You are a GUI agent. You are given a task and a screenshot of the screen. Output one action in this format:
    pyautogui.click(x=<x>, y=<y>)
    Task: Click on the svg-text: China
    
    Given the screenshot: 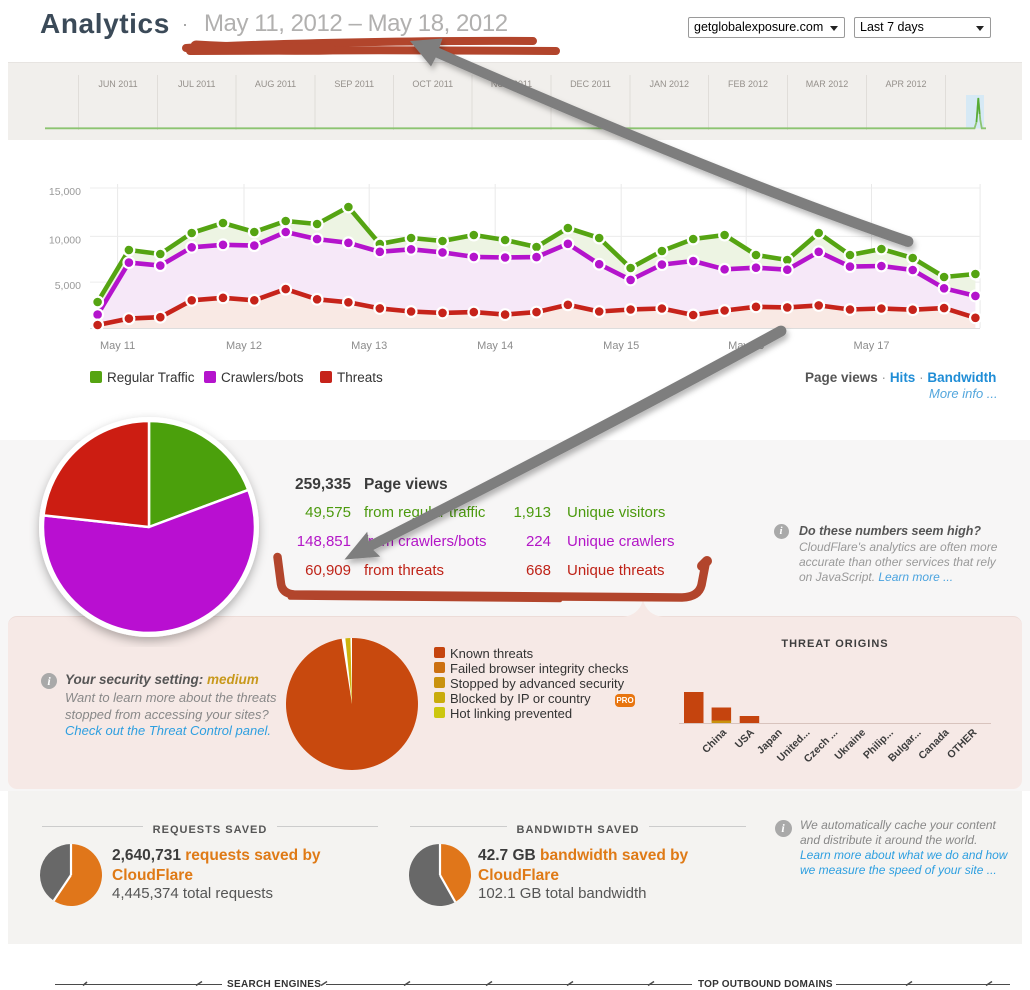 What is the action you would take?
    pyautogui.click(x=714, y=741)
    